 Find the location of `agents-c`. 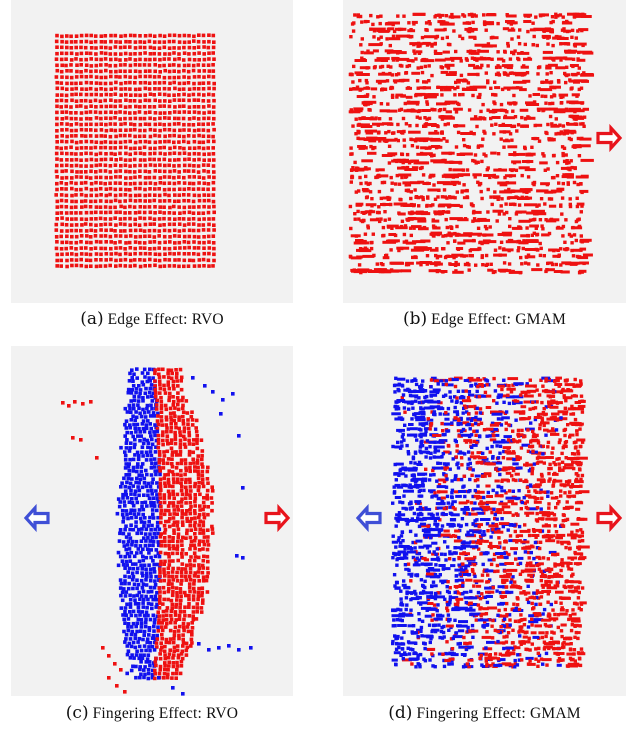

agents-c is located at coordinates (157, 531).